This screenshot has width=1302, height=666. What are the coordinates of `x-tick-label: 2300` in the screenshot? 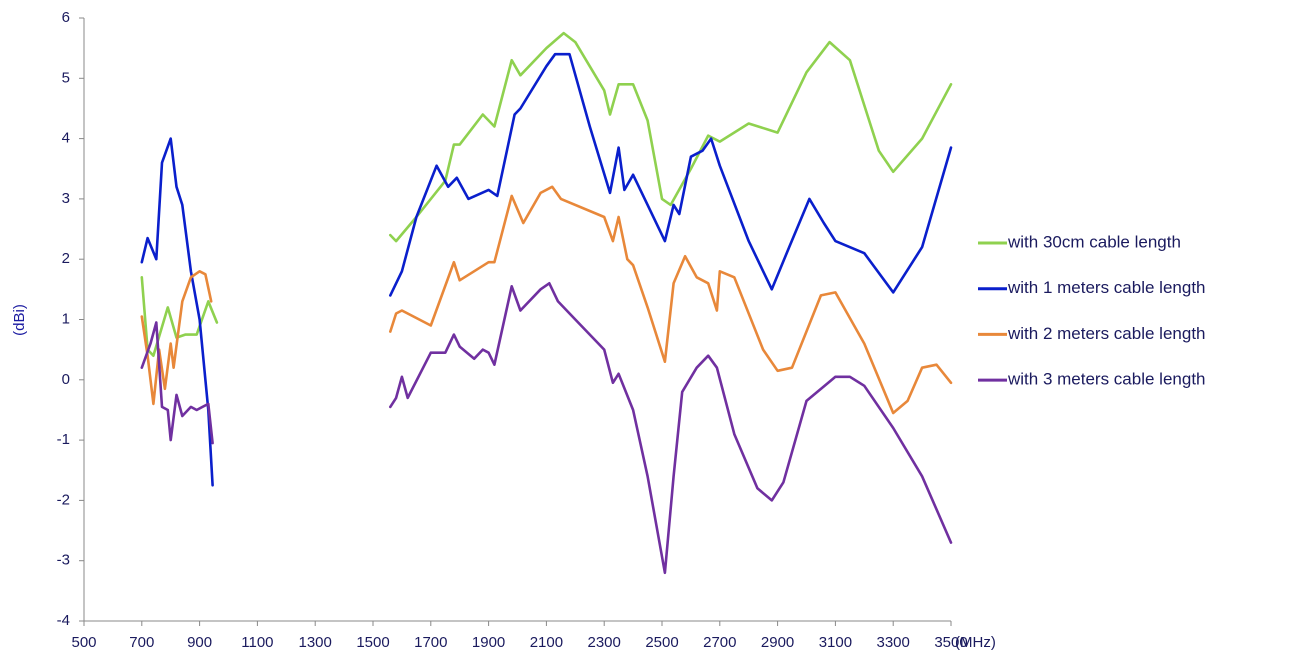 It's located at (604, 642).